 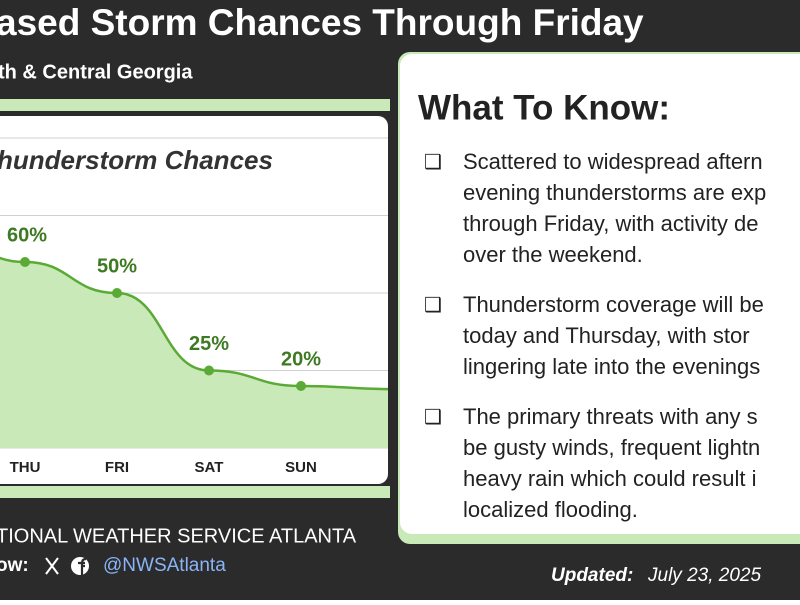 I want to click on bullet-line: lingering late into the evenings, so click(x=611, y=366).